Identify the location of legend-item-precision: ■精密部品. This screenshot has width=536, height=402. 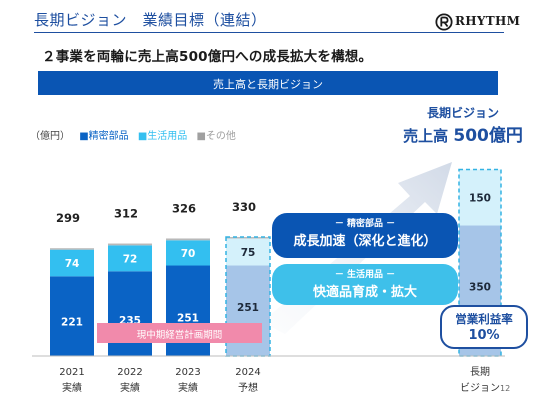
(104, 136).